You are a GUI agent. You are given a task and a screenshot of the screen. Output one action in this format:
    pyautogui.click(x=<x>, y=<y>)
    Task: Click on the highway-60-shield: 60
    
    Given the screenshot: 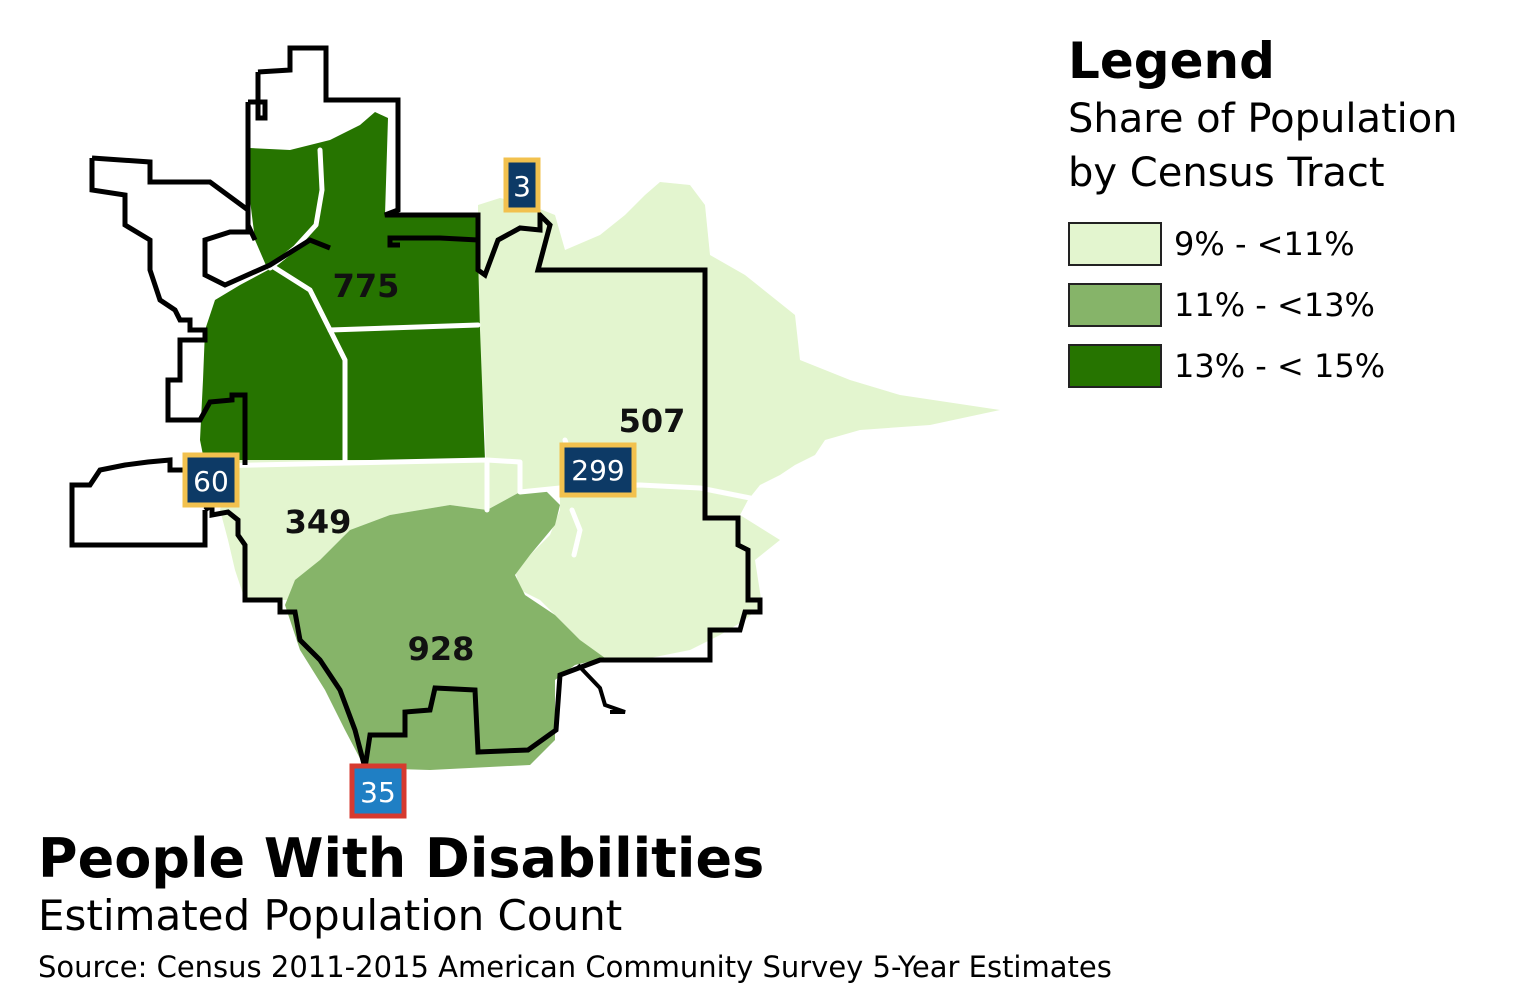 What is the action you would take?
    pyautogui.click(x=211, y=480)
    